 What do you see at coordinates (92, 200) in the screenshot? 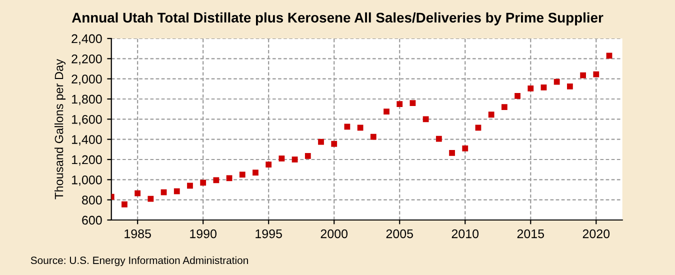
I see `y-tick-label: 800` at bounding box center [92, 200].